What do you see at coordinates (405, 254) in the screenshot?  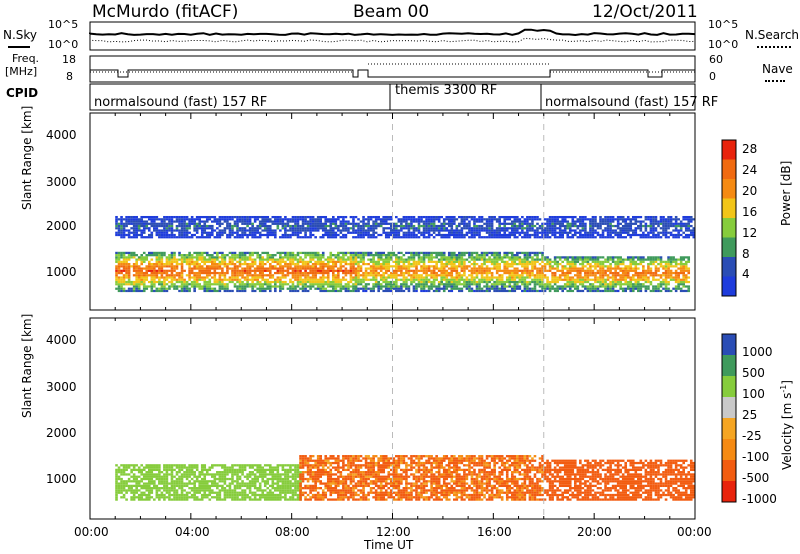 I see `power-echoes` at bounding box center [405, 254].